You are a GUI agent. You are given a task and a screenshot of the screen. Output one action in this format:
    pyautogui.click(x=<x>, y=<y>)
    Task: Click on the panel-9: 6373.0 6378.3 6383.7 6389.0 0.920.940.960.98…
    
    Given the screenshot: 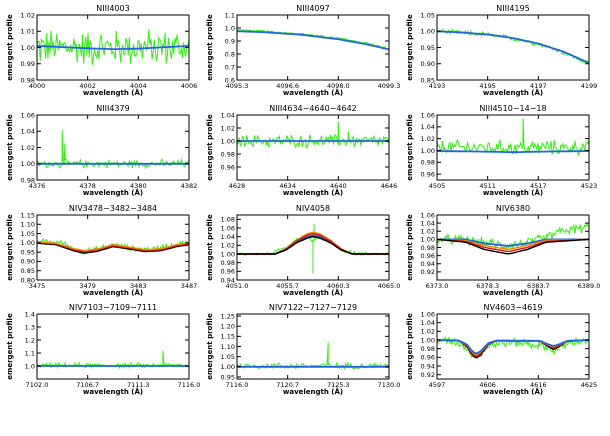 What is the action you would take?
    pyautogui.click(x=503, y=250)
    